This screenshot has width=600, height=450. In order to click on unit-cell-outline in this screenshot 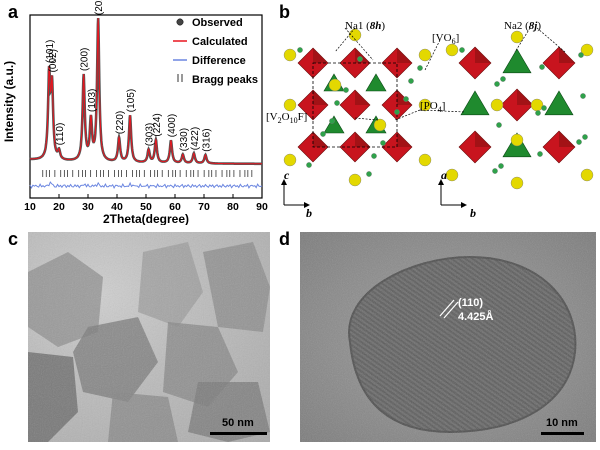, I will do `click(355, 105)`.